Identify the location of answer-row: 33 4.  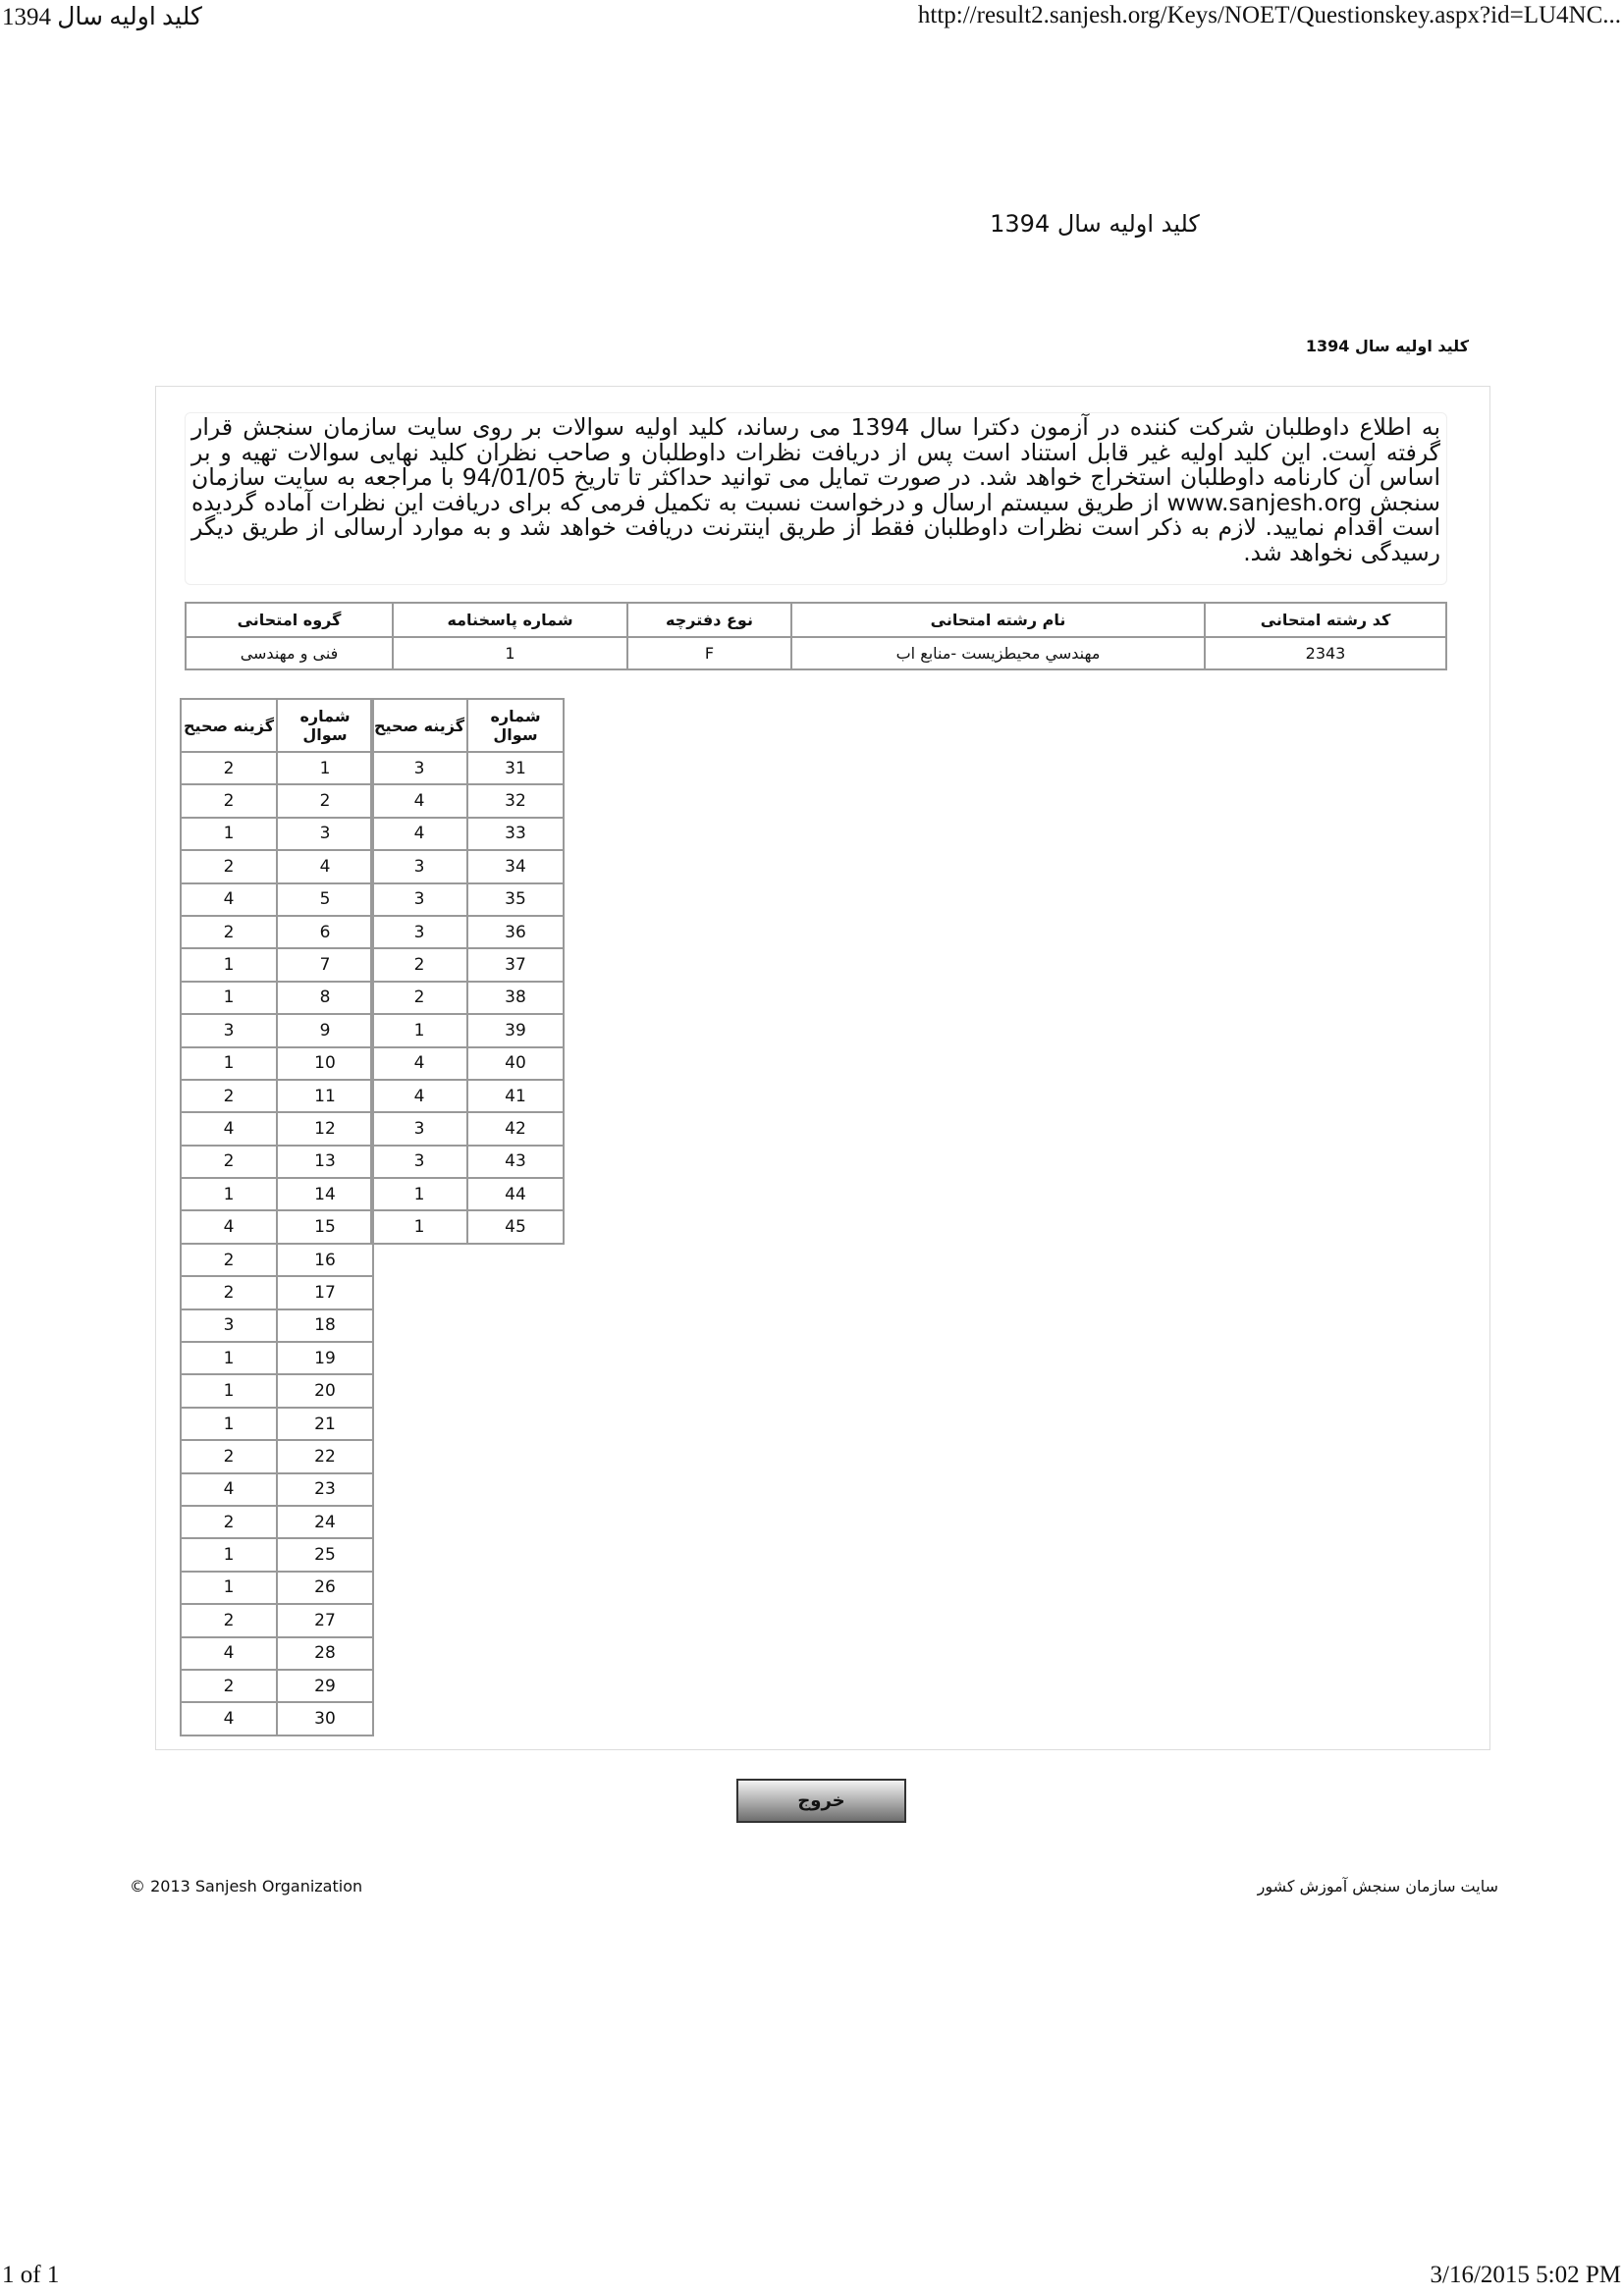
(467, 834).